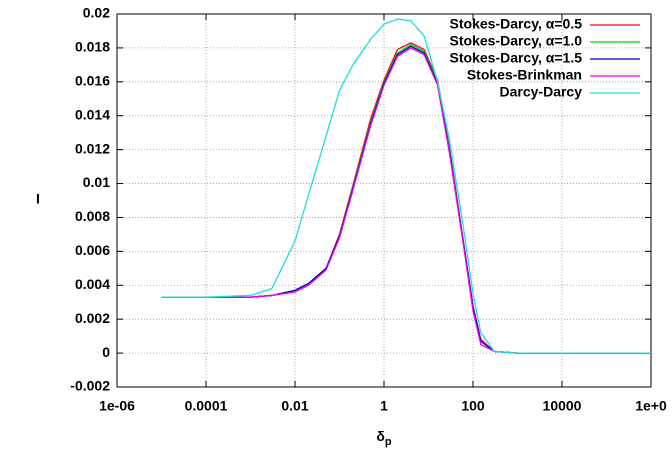  What do you see at coordinates (651, 406) in the screenshot?
I see `x-tick-label: 1e+0` at bounding box center [651, 406].